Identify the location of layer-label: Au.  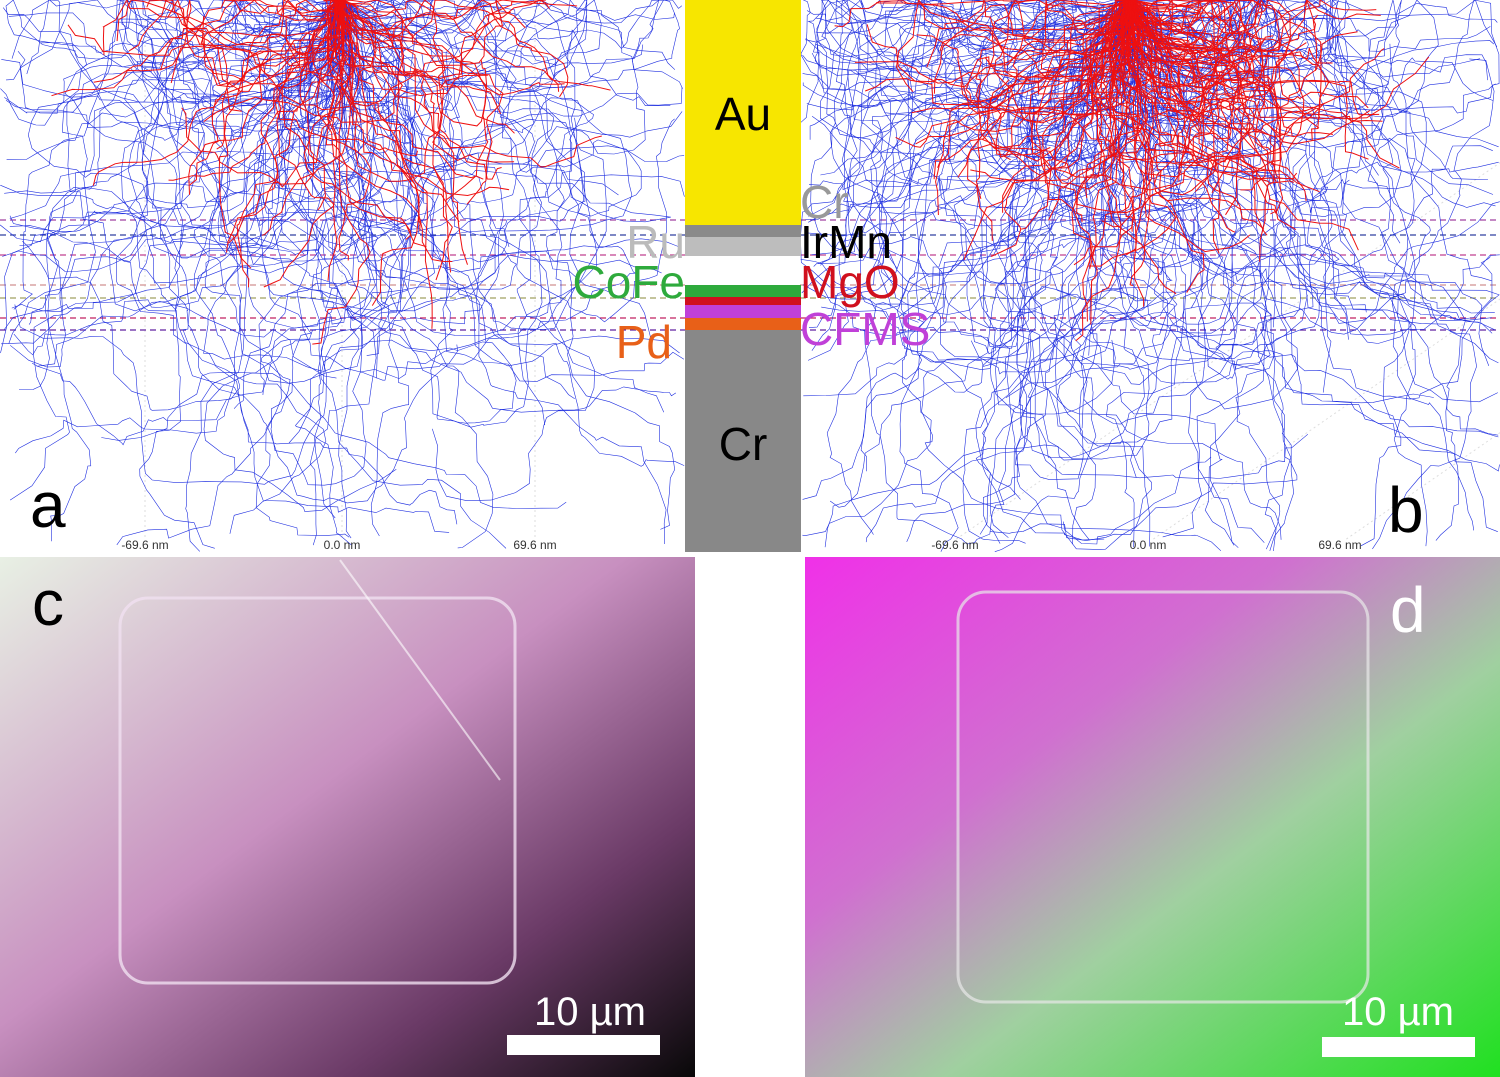
(743, 114).